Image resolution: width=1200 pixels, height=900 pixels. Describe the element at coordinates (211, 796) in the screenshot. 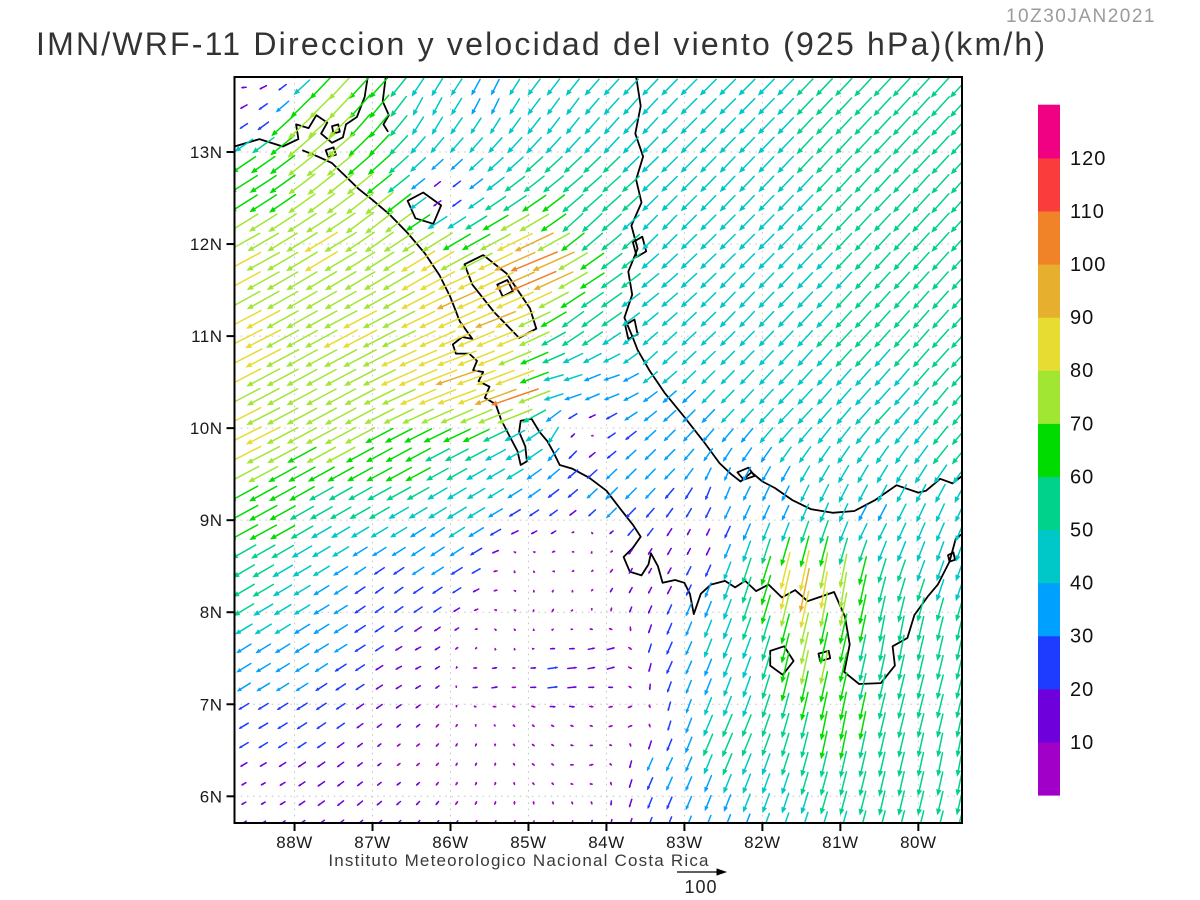

I see `y-tick-label: 6N` at that location.